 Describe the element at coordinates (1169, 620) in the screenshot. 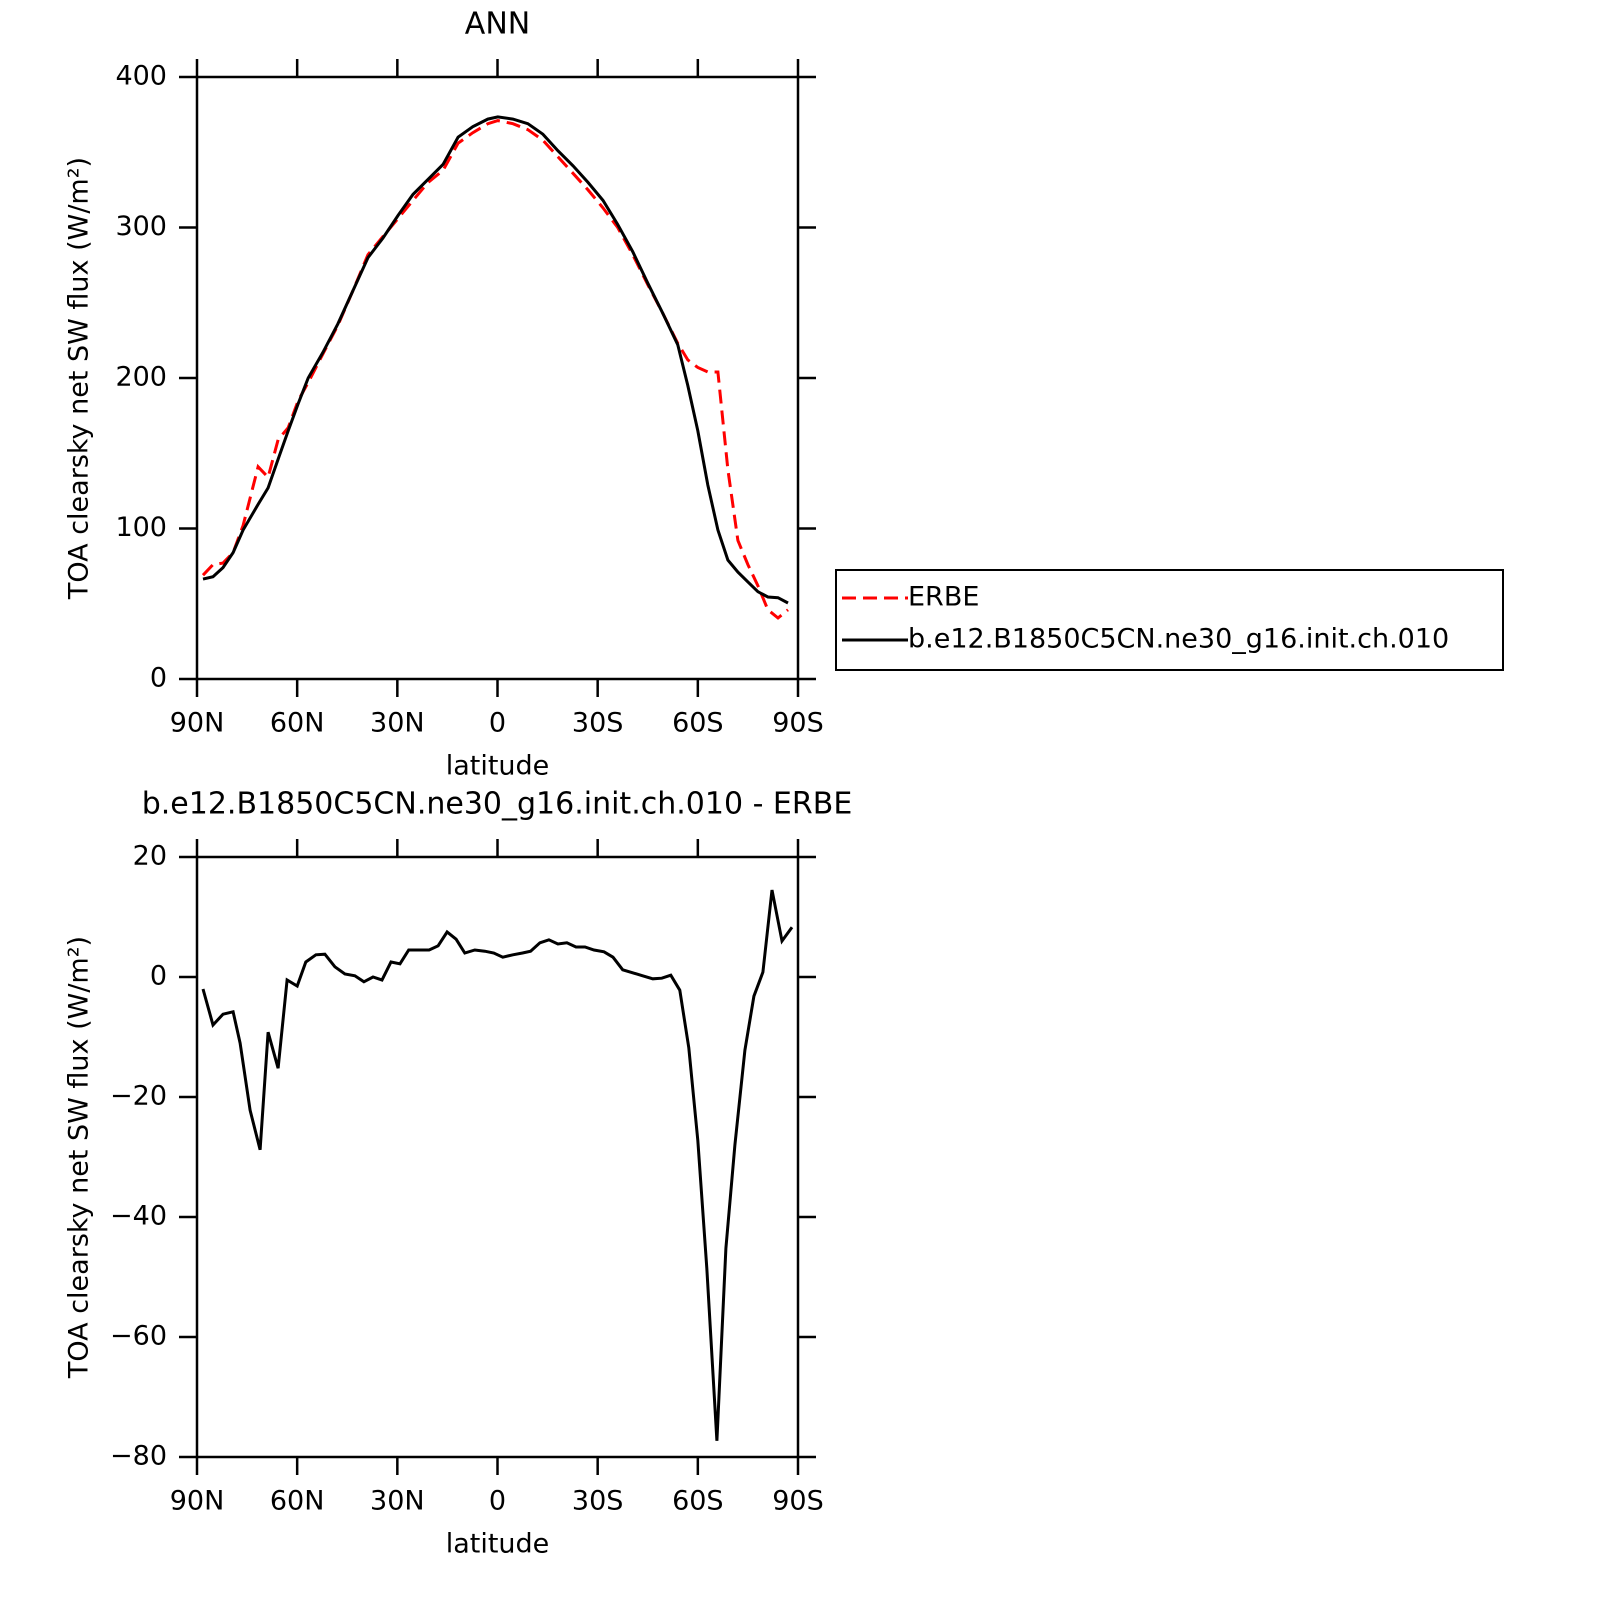

I see `legend-box` at that location.